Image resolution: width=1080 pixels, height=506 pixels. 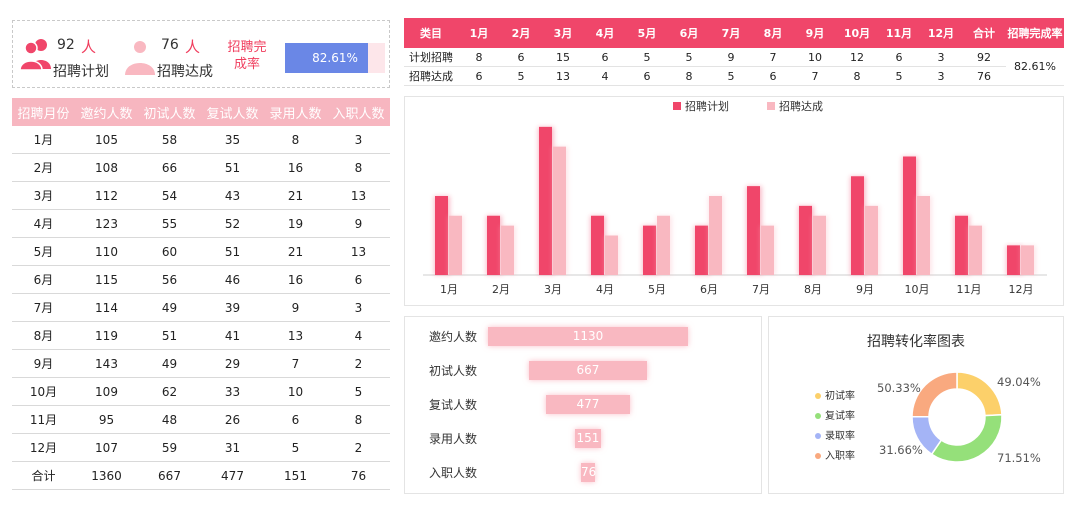 I want to click on table-cell: 112, so click(x=106, y=195).